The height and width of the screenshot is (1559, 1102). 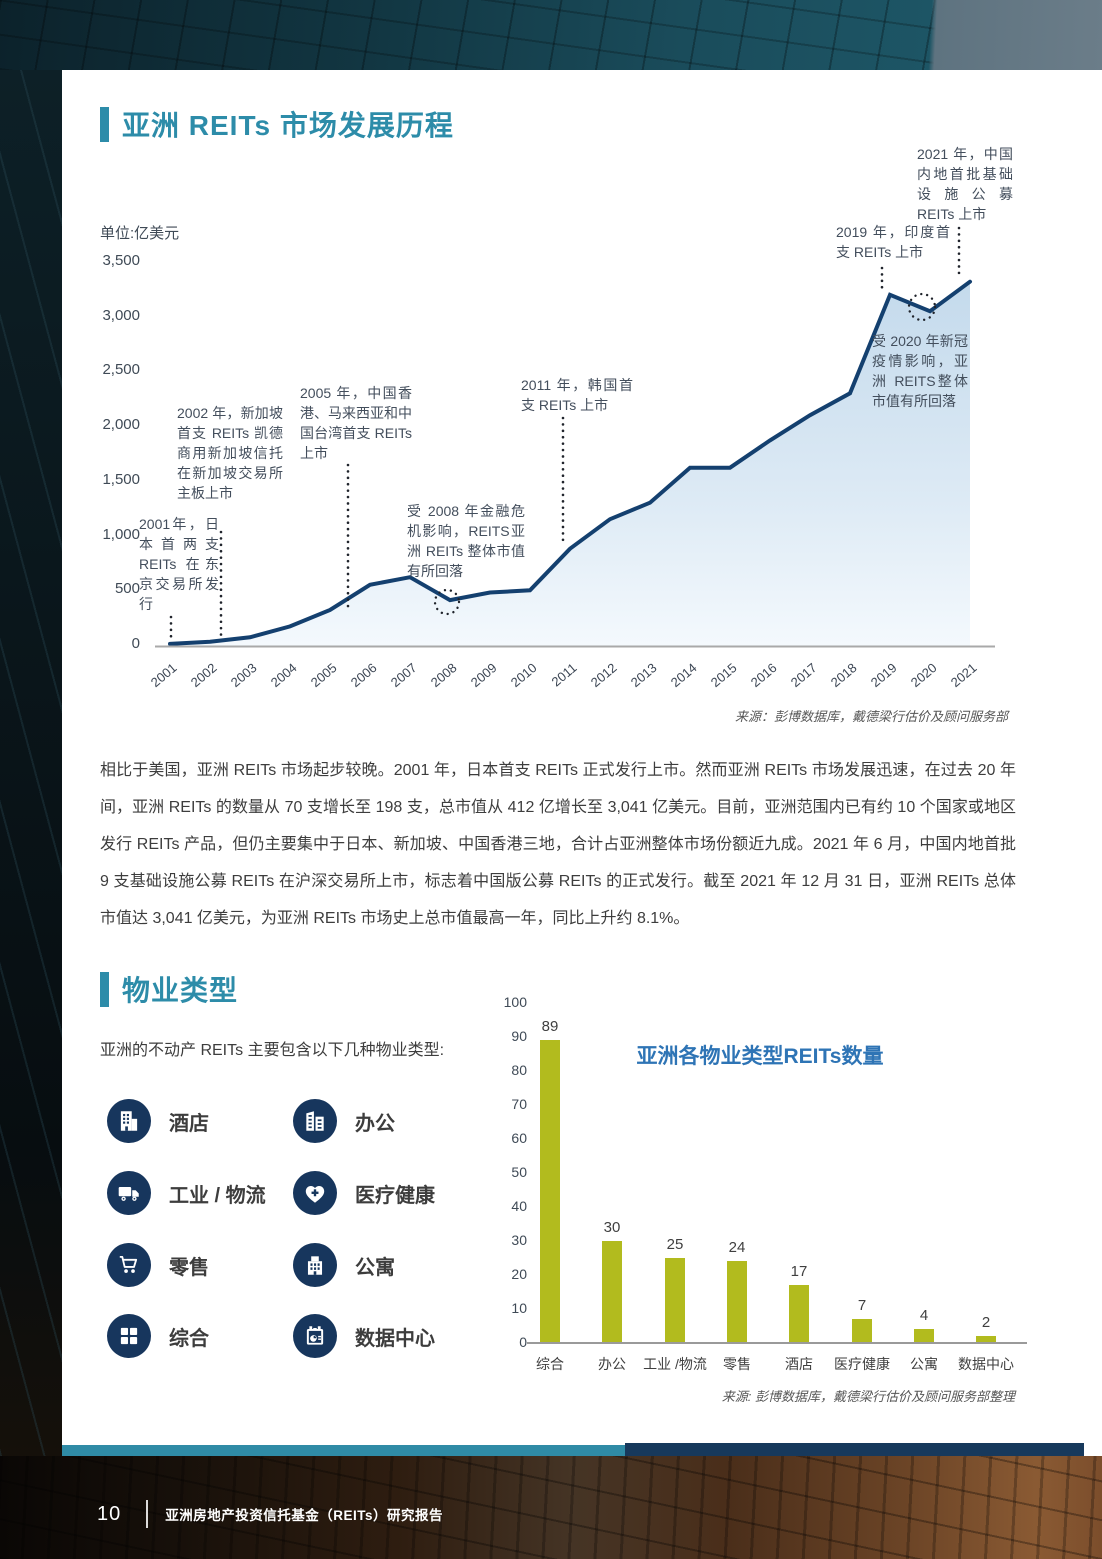 I want to click on axis-unit-label: 单位:亿美元, so click(x=140, y=233).